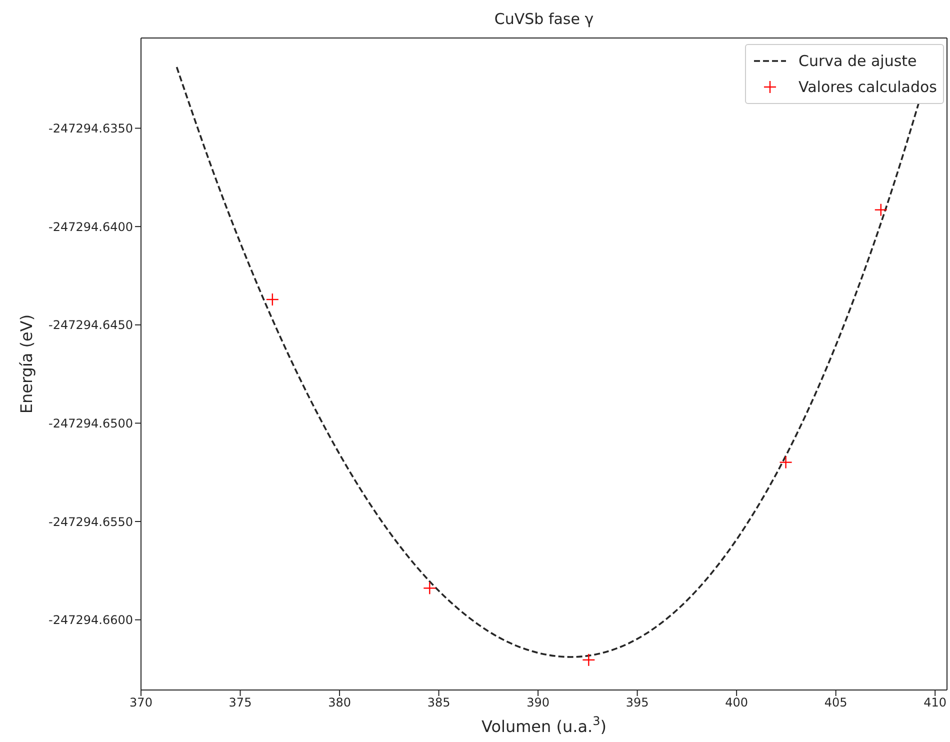 The height and width of the screenshot is (742, 950). What do you see at coordinates (240, 703) in the screenshot?
I see `x-tick-label: 375` at bounding box center [240, 703].